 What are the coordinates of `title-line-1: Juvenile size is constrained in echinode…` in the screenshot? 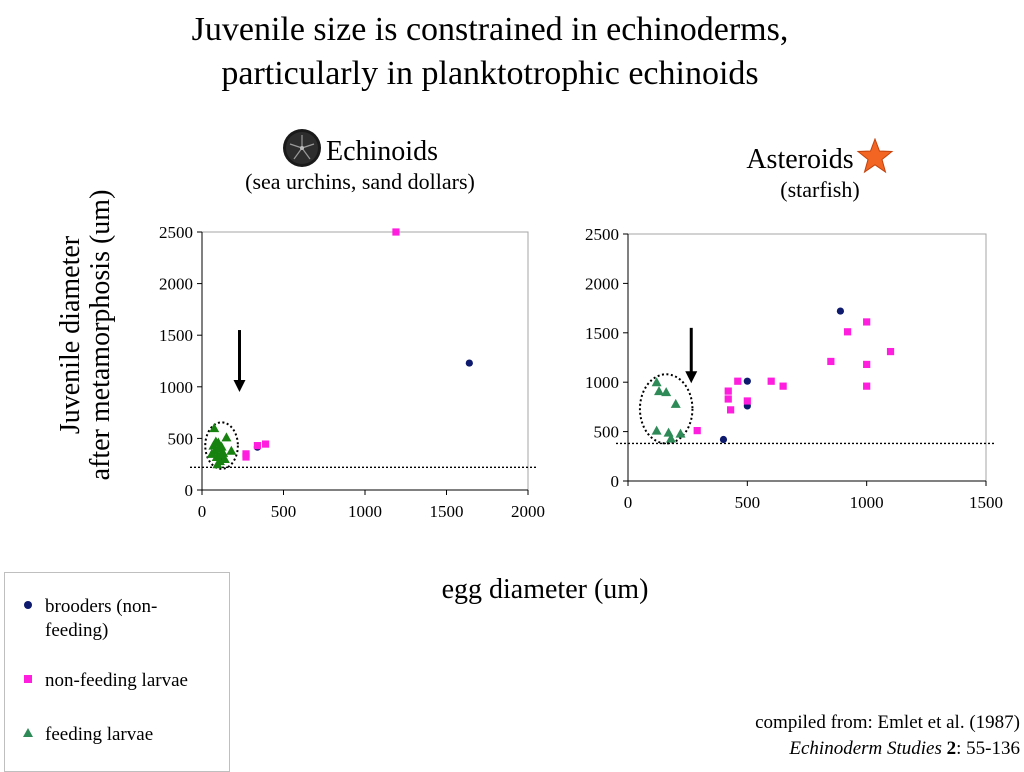 It's located at (490, 29).